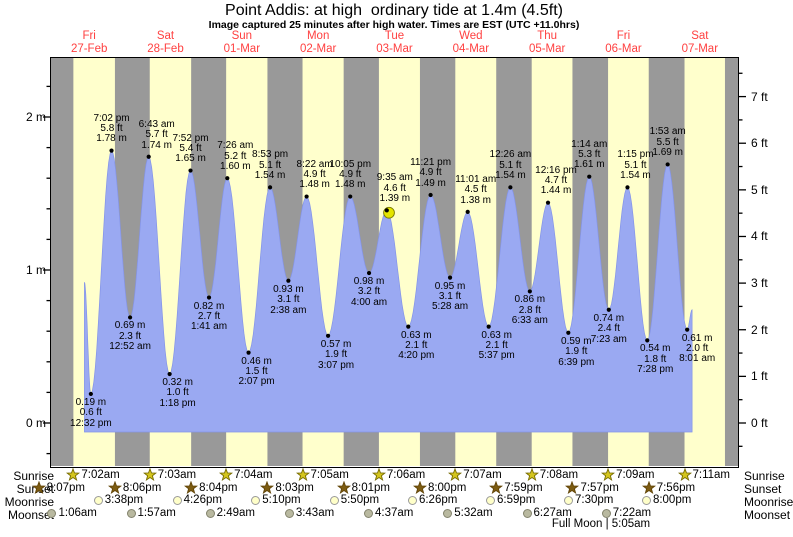 This screenshot has width=793, height=537. Describe the element at coordinates (130, 336) in the screenshot. I see `label-ft: 2.3 ft` at that location.